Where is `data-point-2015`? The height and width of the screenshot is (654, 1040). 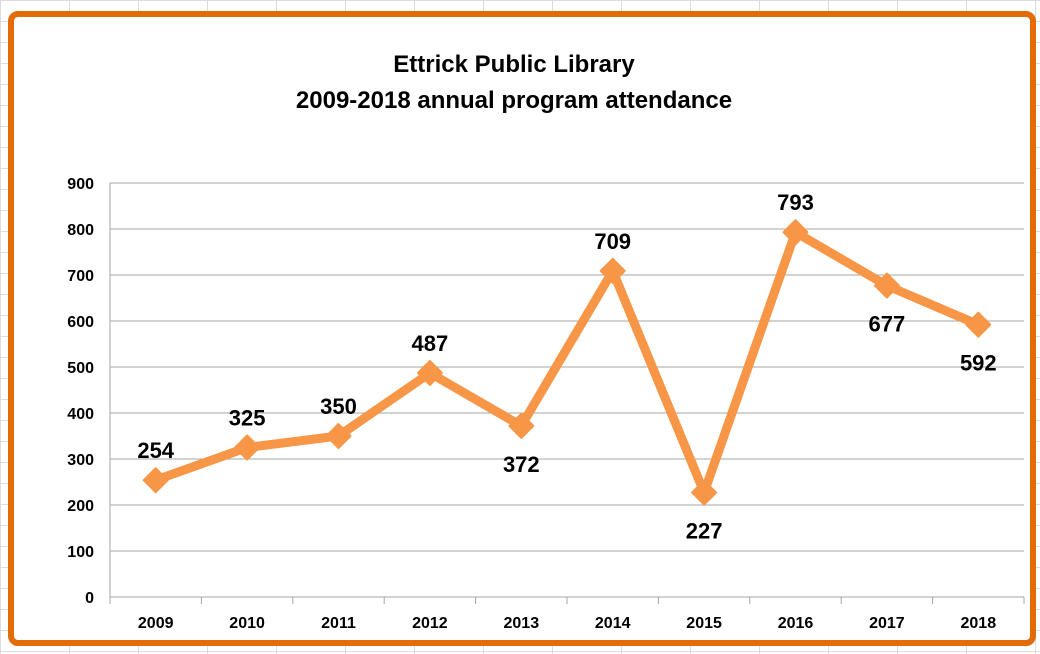
data-point-2015 is located at coordinates (704, 492).